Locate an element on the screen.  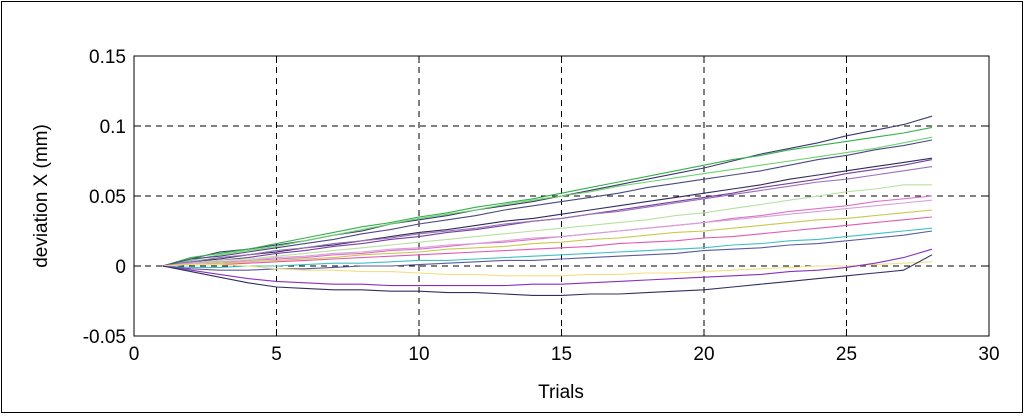
x-tick-label: 10 is located at coordinates (418, 354).